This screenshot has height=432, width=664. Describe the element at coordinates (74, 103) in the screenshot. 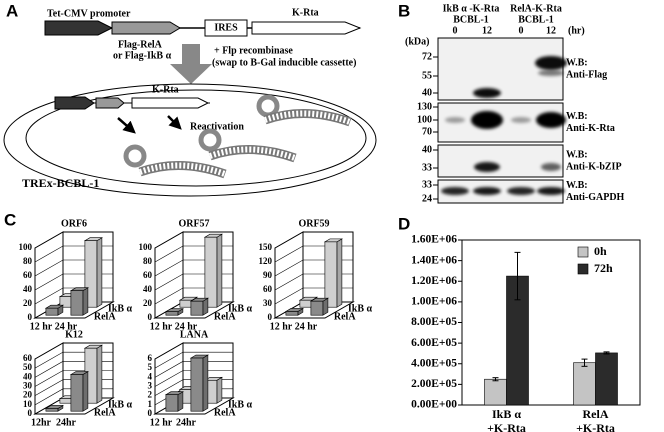

I see `inner-promoter` at that location.